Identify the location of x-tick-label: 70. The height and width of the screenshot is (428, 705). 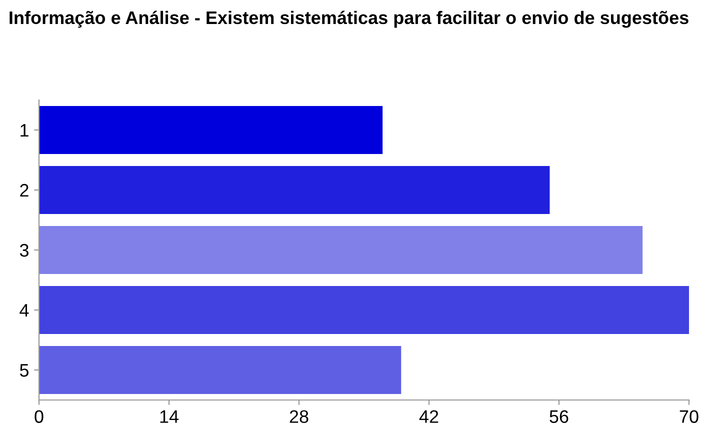
(689, 416).